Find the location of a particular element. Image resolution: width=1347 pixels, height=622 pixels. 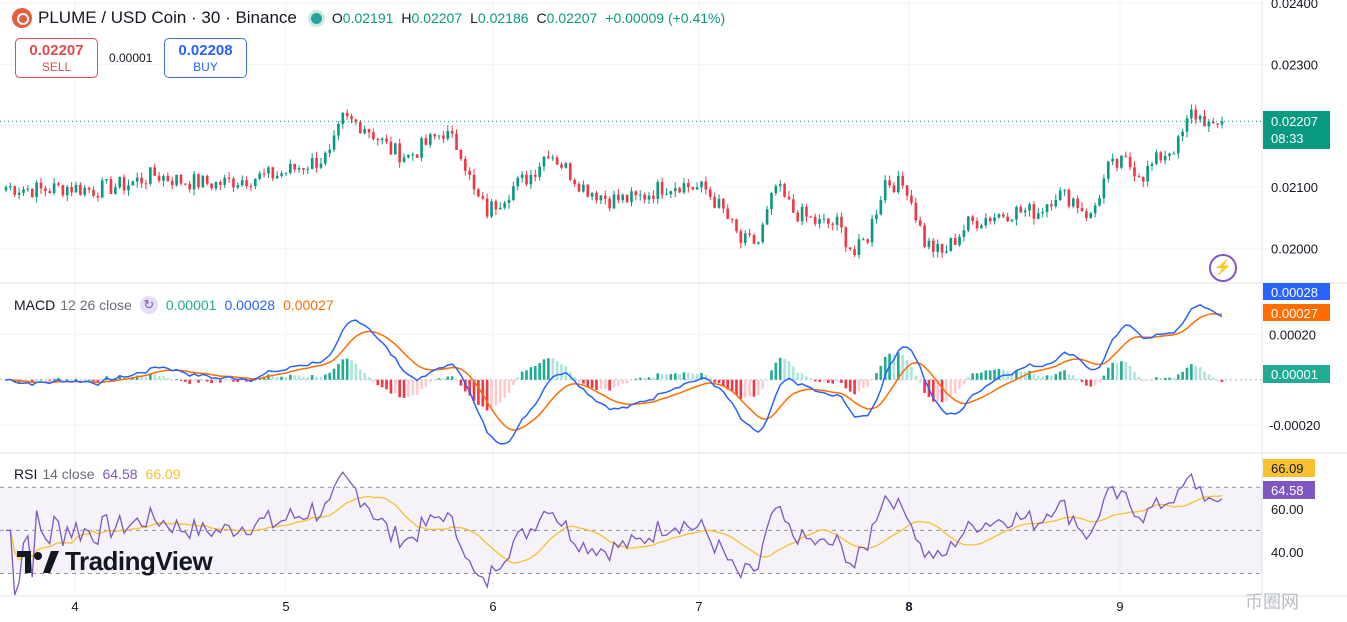

buy-button: 0.02208 BUY is located at coordinates (205, 58).